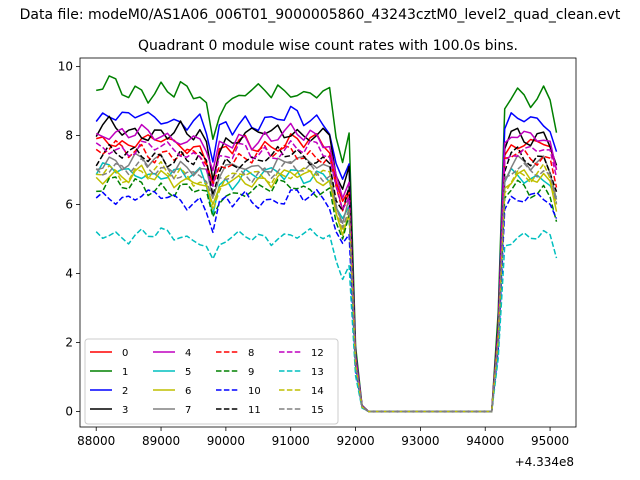 The width and height of the screenshot is (640, 480). I want to click on x-tick-label: 91000, so click(291, 441).